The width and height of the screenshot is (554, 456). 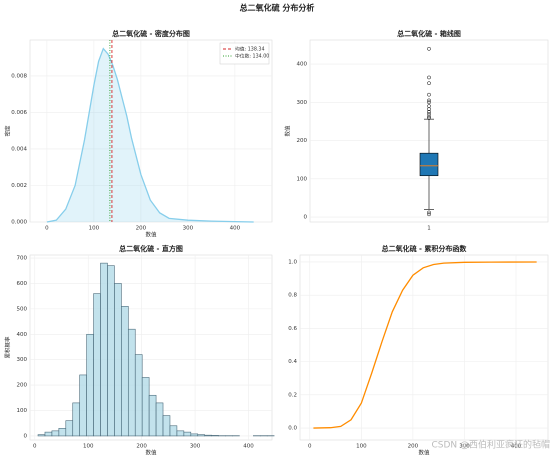 I want to click on y-tick-label: 0.2, so click(x=292, y=395).